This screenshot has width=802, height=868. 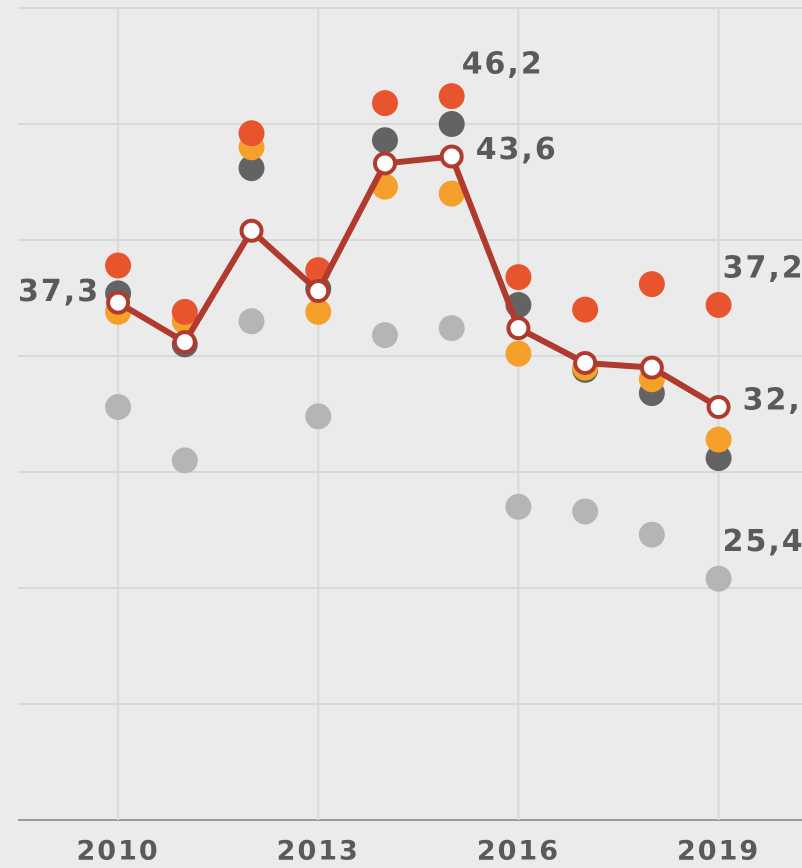 I want to click on x-tick-label: 2019, so click(x=718, y=851).